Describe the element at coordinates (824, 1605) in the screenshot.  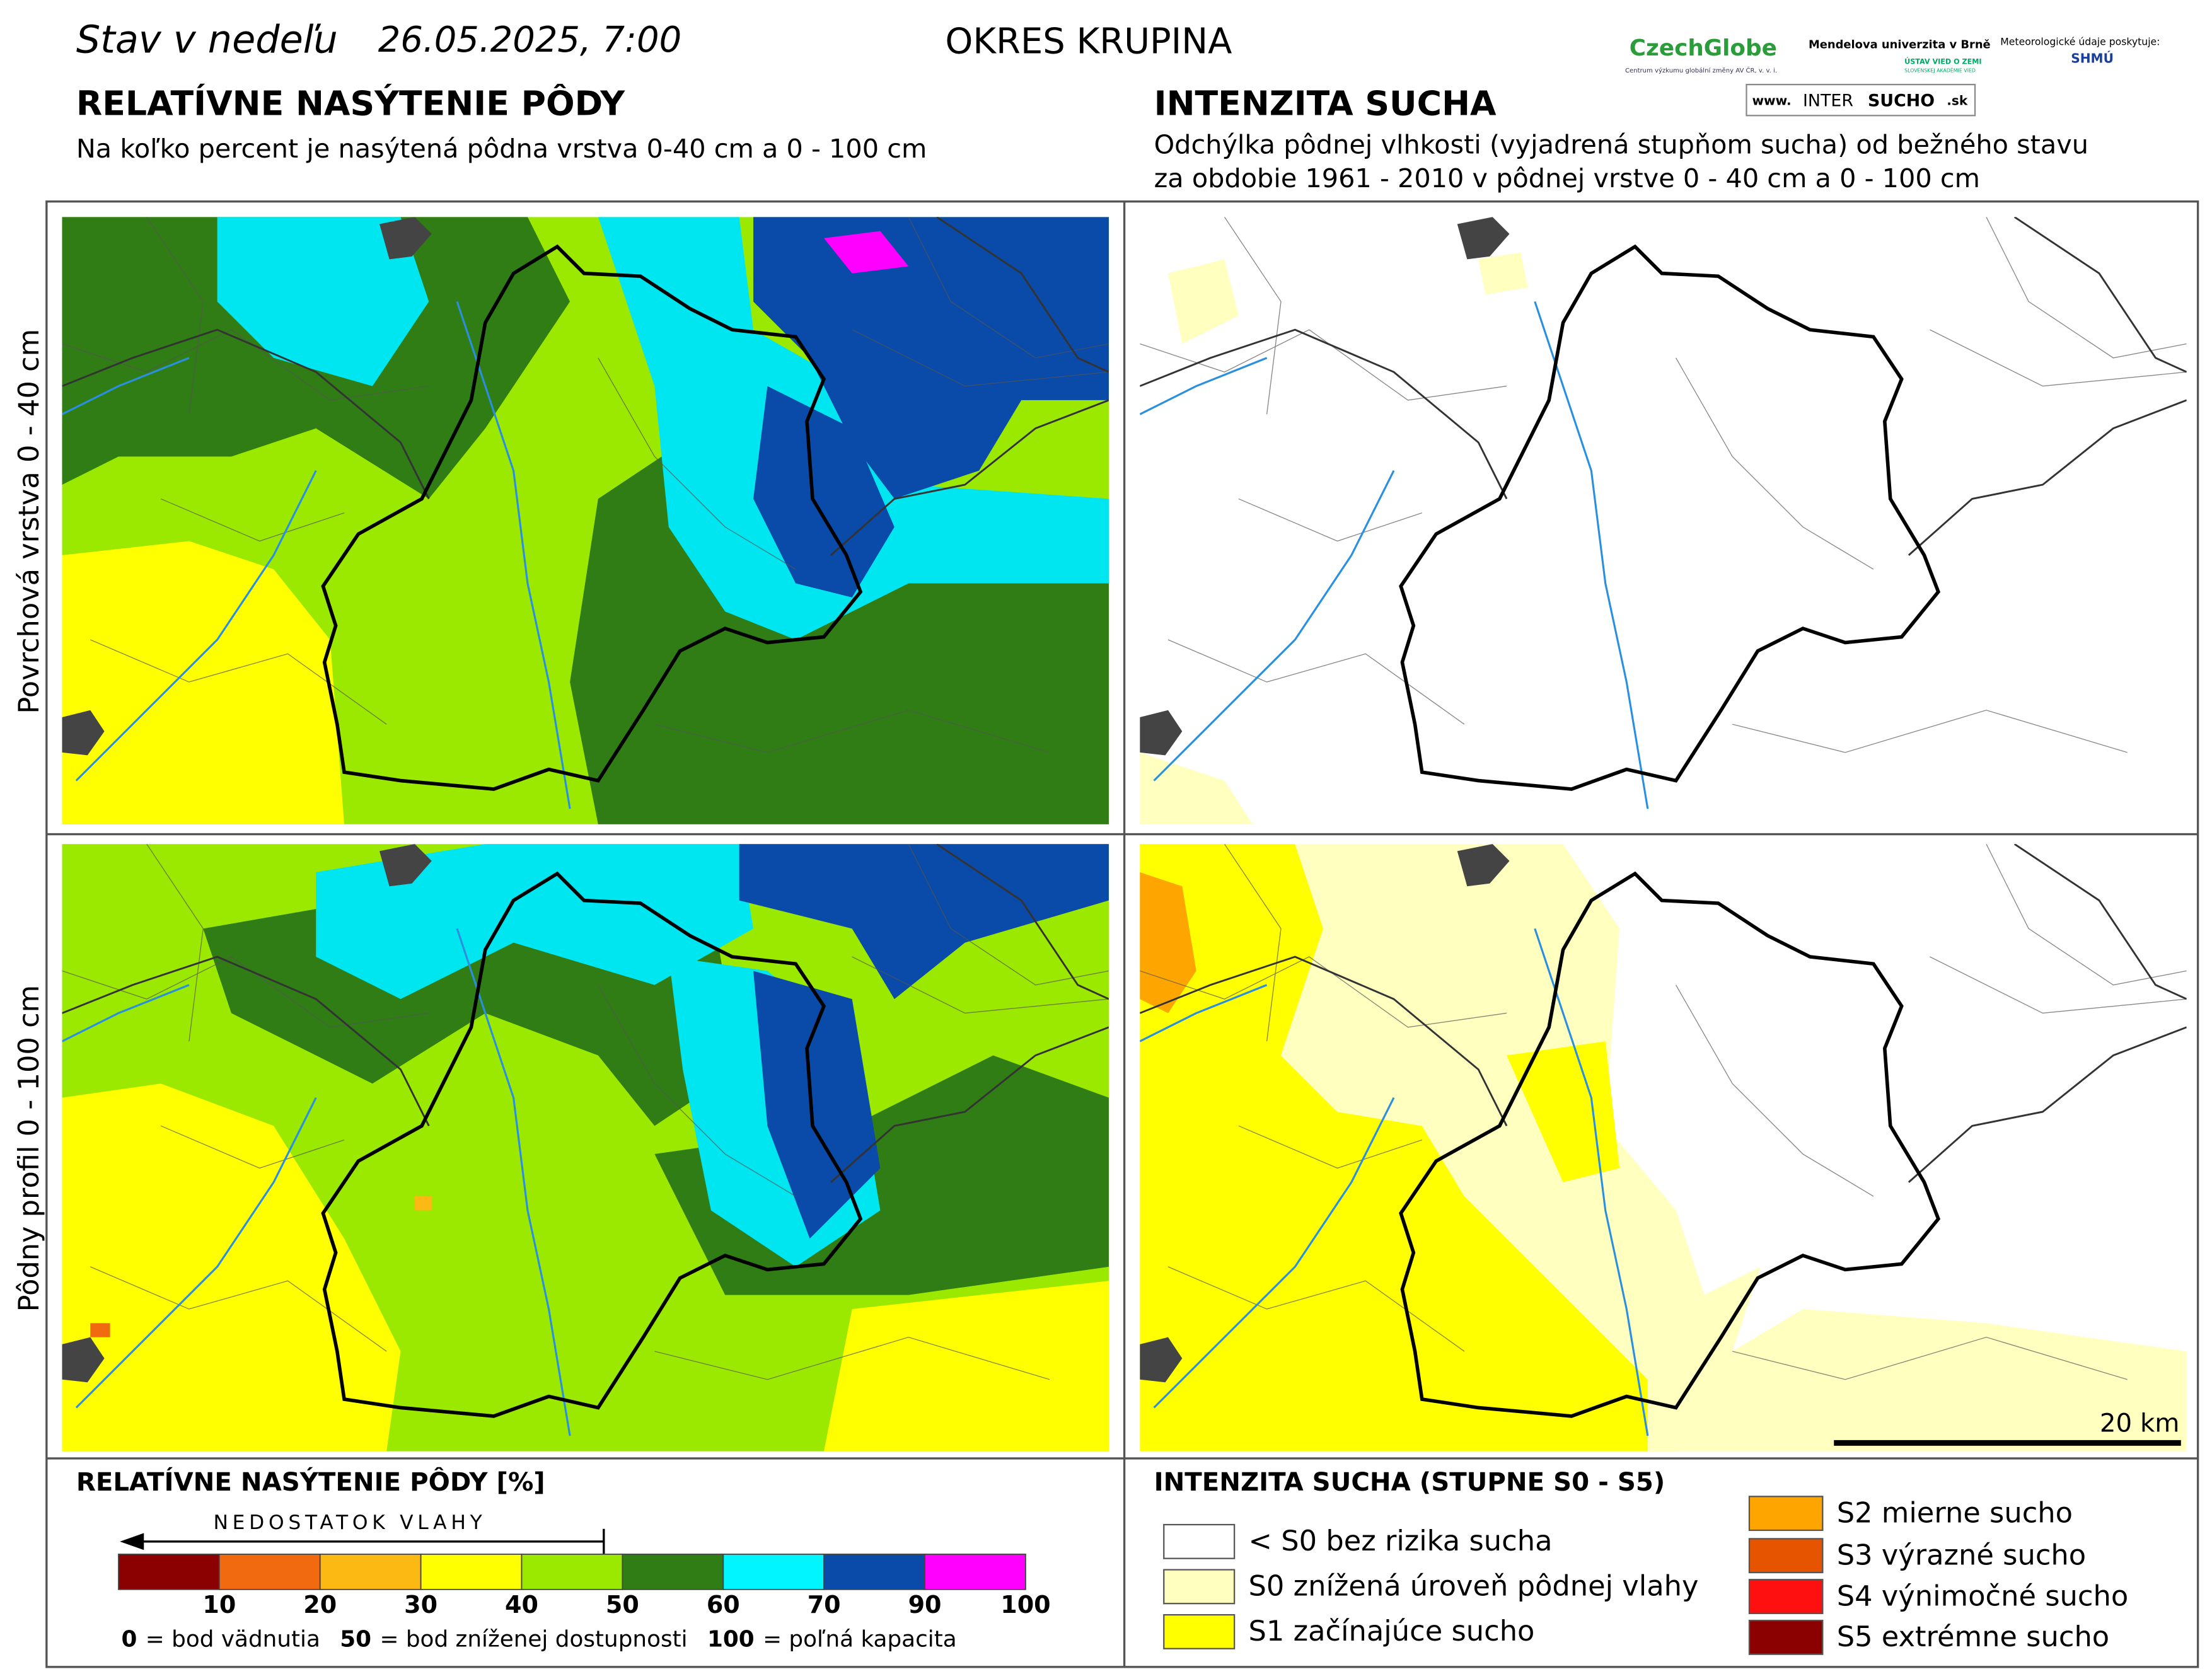
I see `colorbar-tick: 70` at that location.